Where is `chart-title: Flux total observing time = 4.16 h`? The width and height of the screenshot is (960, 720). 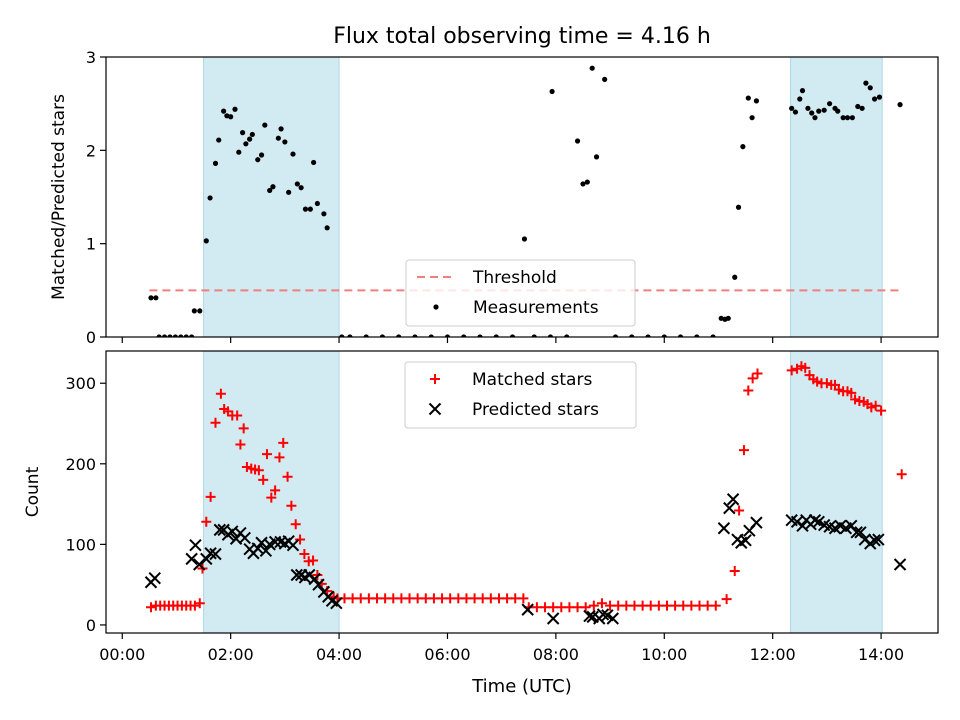
chart-title: Flux total observing time = 4.16 h is located at coordinates (522, 36).